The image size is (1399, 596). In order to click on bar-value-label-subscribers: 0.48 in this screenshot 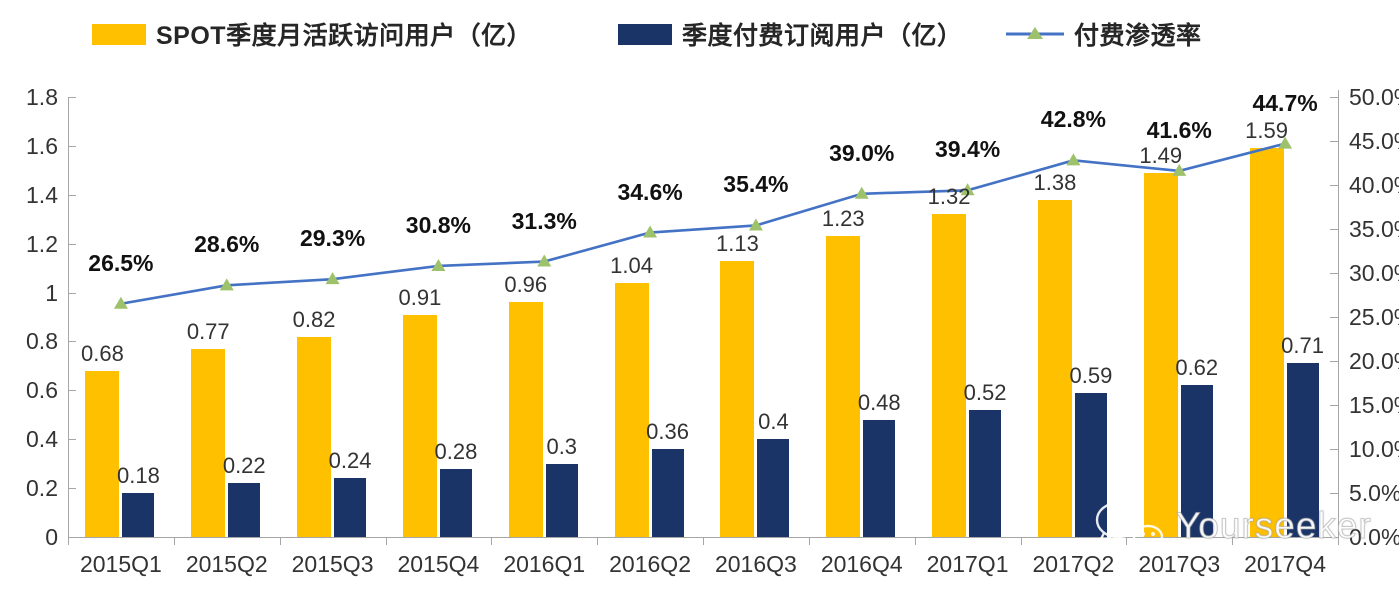, I will do `click(879, 402)`.